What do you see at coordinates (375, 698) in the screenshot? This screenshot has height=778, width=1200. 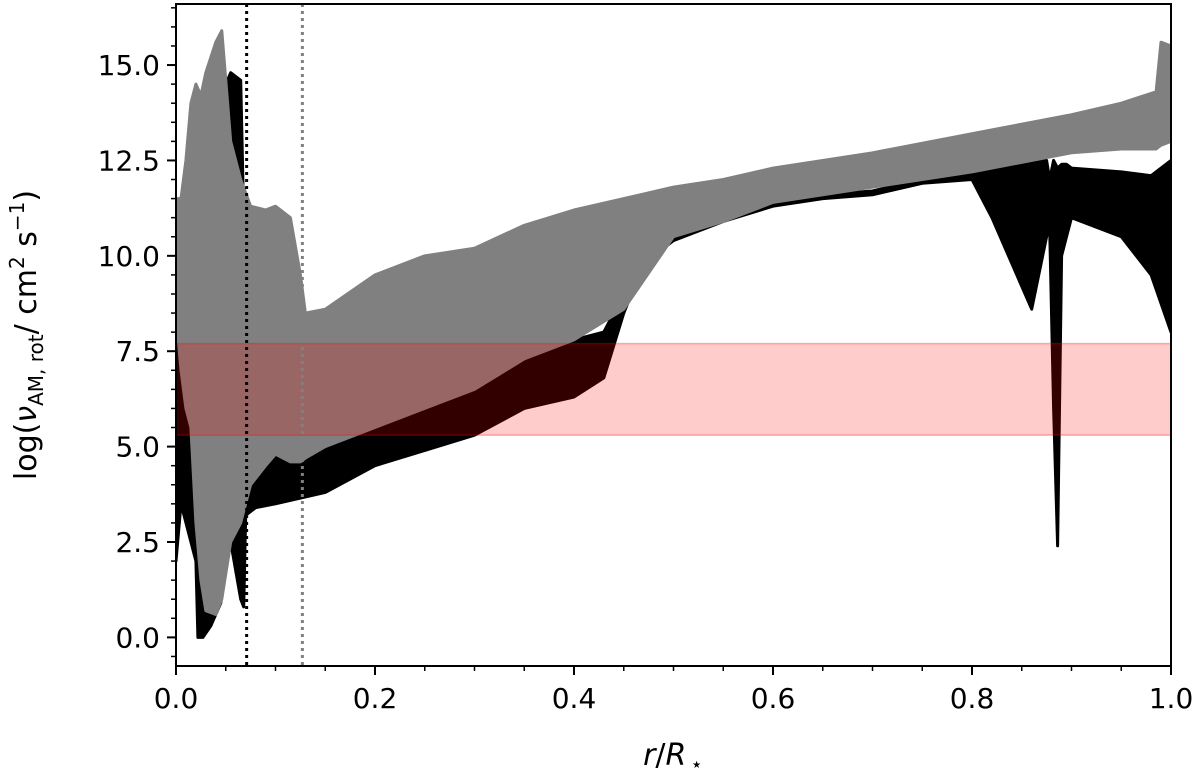 I see `x-tick-label: 0.2` at bounding box center [375, 698].